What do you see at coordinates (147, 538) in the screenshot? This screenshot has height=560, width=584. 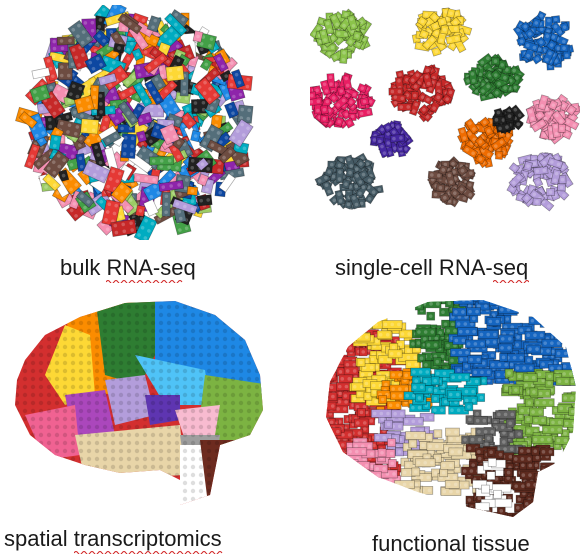 I see `caption-spatial-marked: transcriptomics` at bounding box center [147, 538].